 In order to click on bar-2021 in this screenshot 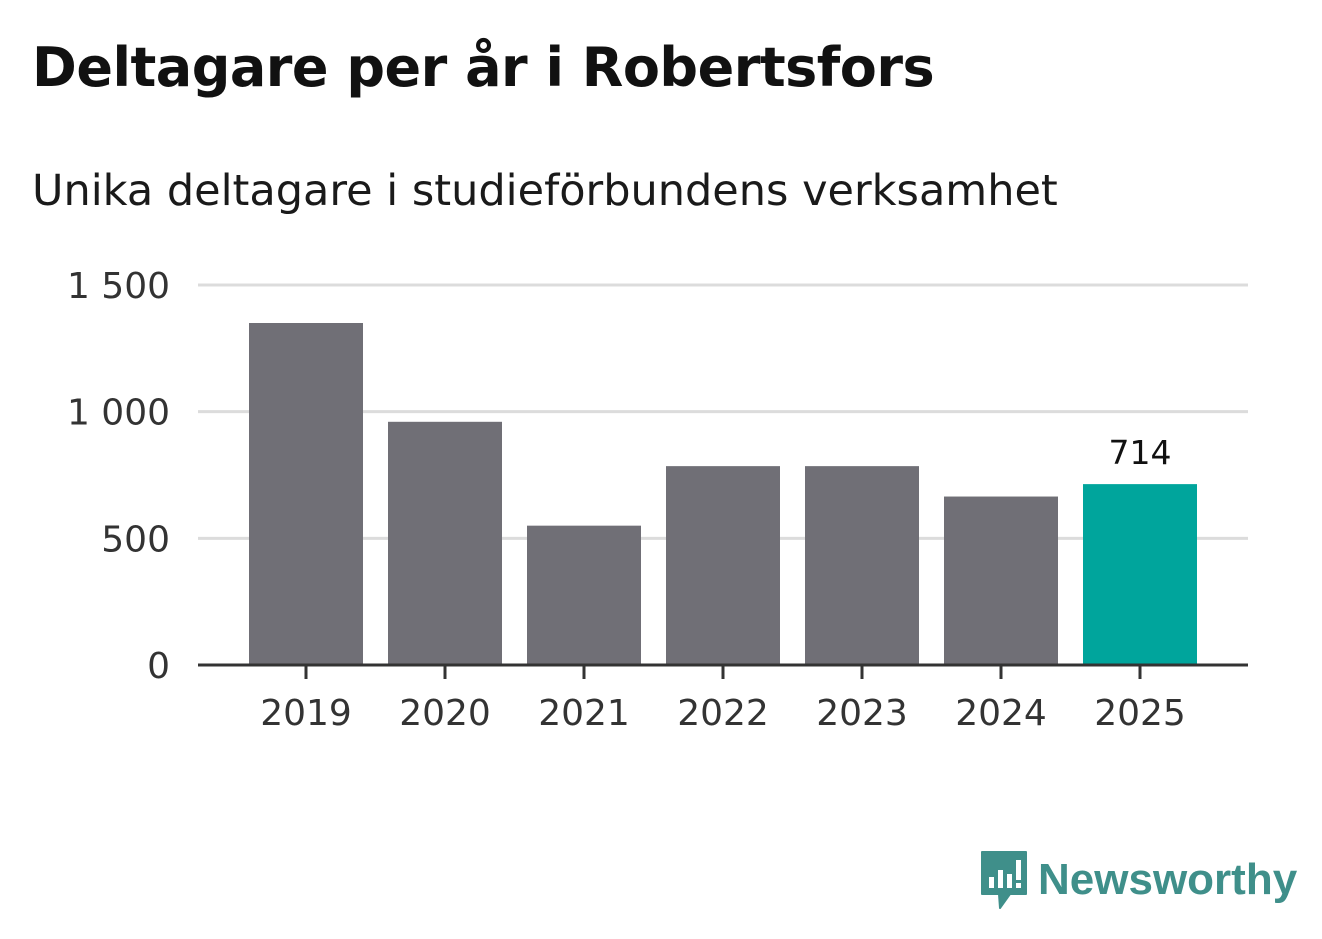, I will do `click(584, 595)`.